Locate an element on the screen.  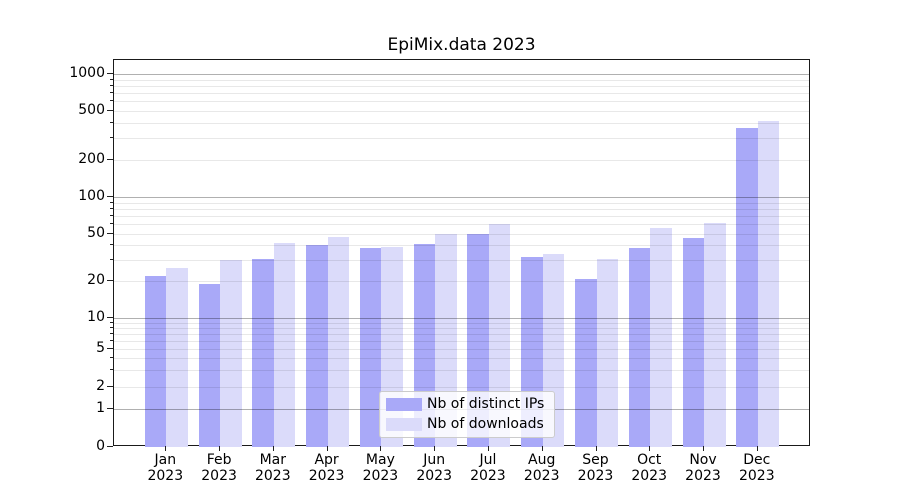
x-axis-tick-dec is located at coordinates (757, 448).